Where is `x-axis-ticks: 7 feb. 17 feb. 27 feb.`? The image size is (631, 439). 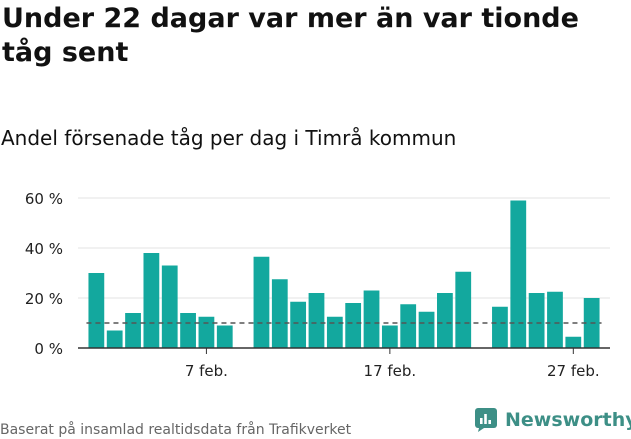 x-axis-ticks: 7 feb. 17 feb. 27 feb. is located at coordinates (392, 364).